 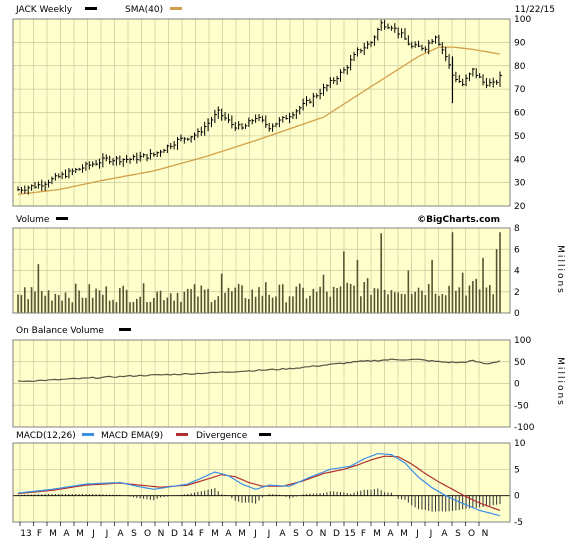 I want to click on x-tick-label: 13, so click(x=25, y=534).